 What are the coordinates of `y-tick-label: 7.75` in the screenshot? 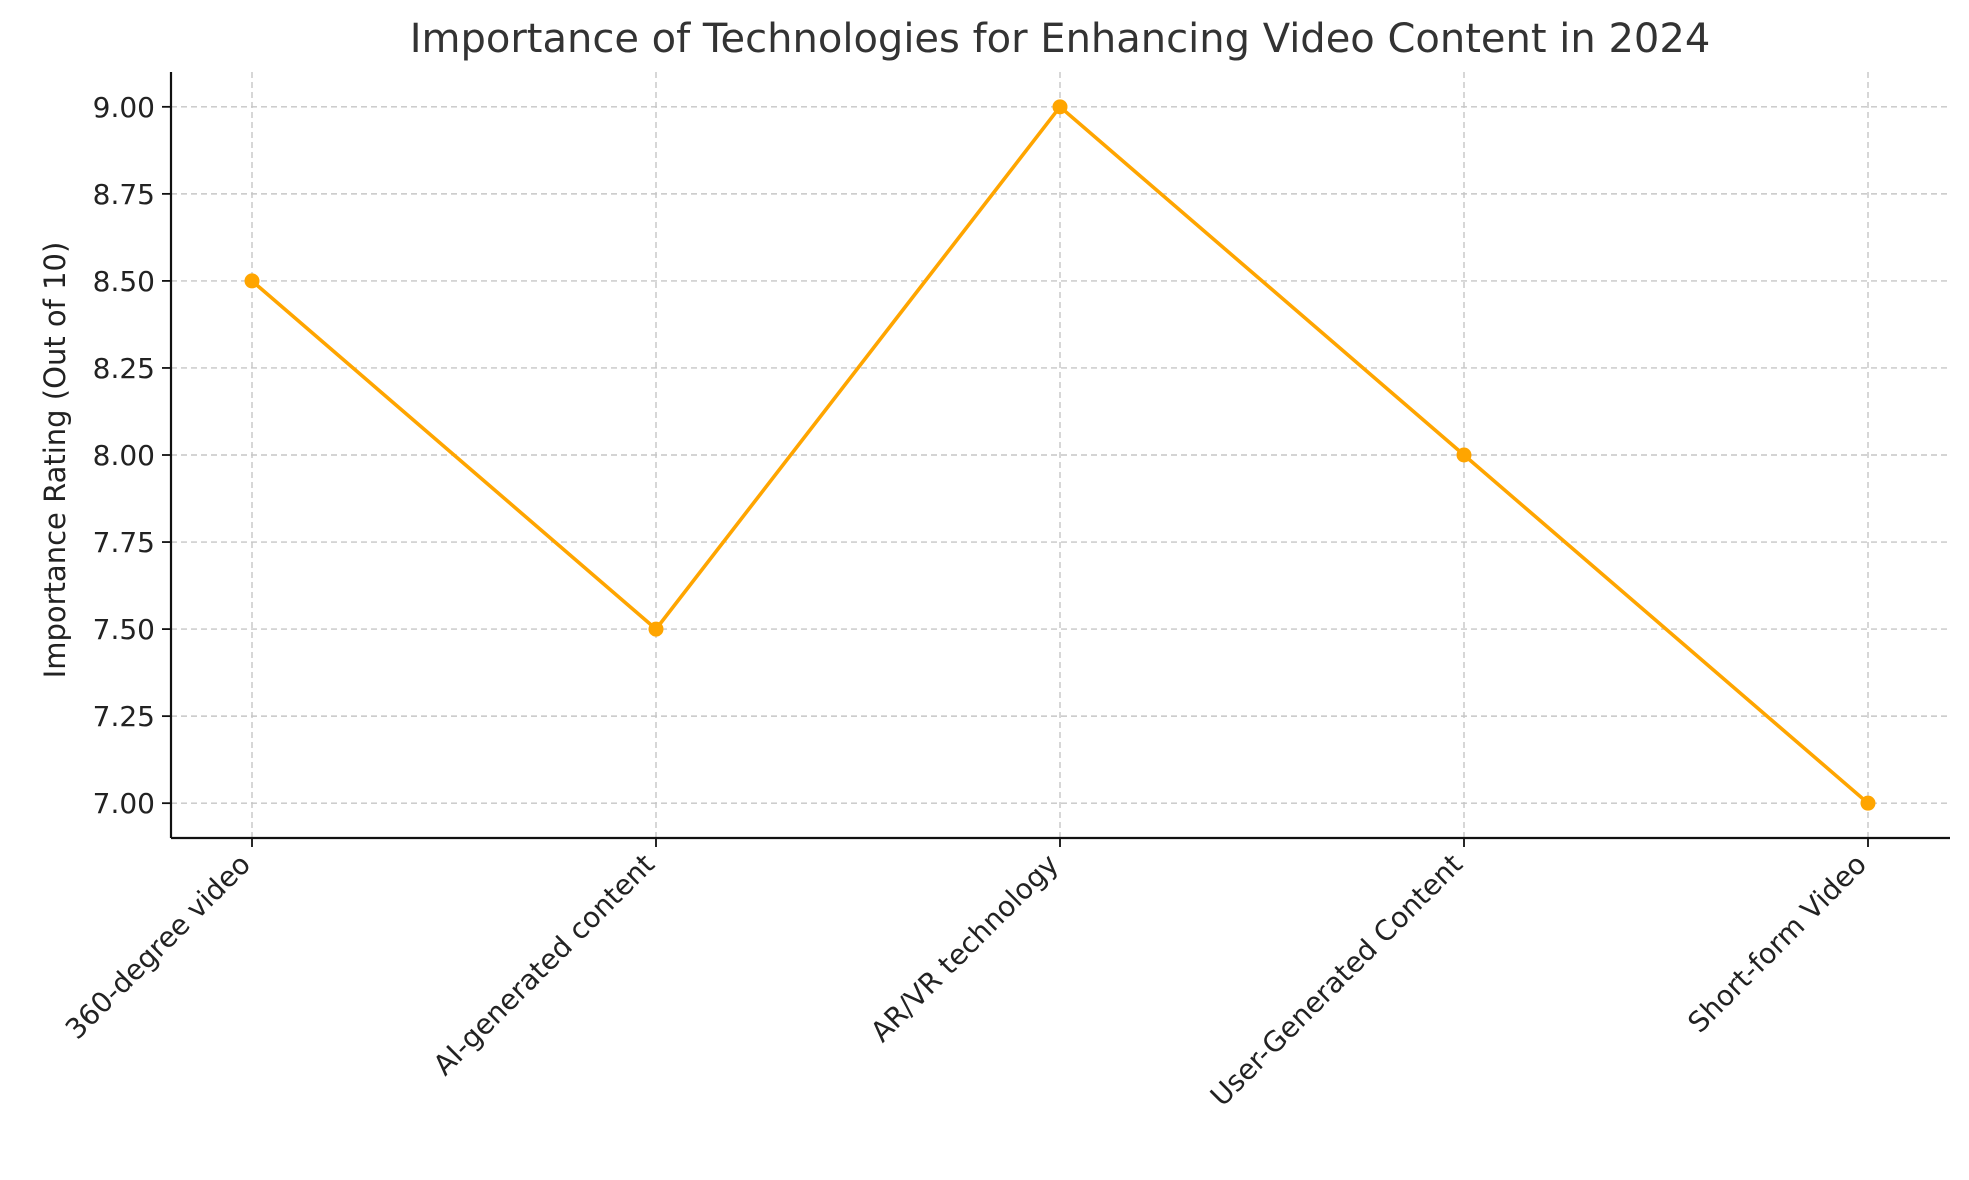 It's located at (124, 542).